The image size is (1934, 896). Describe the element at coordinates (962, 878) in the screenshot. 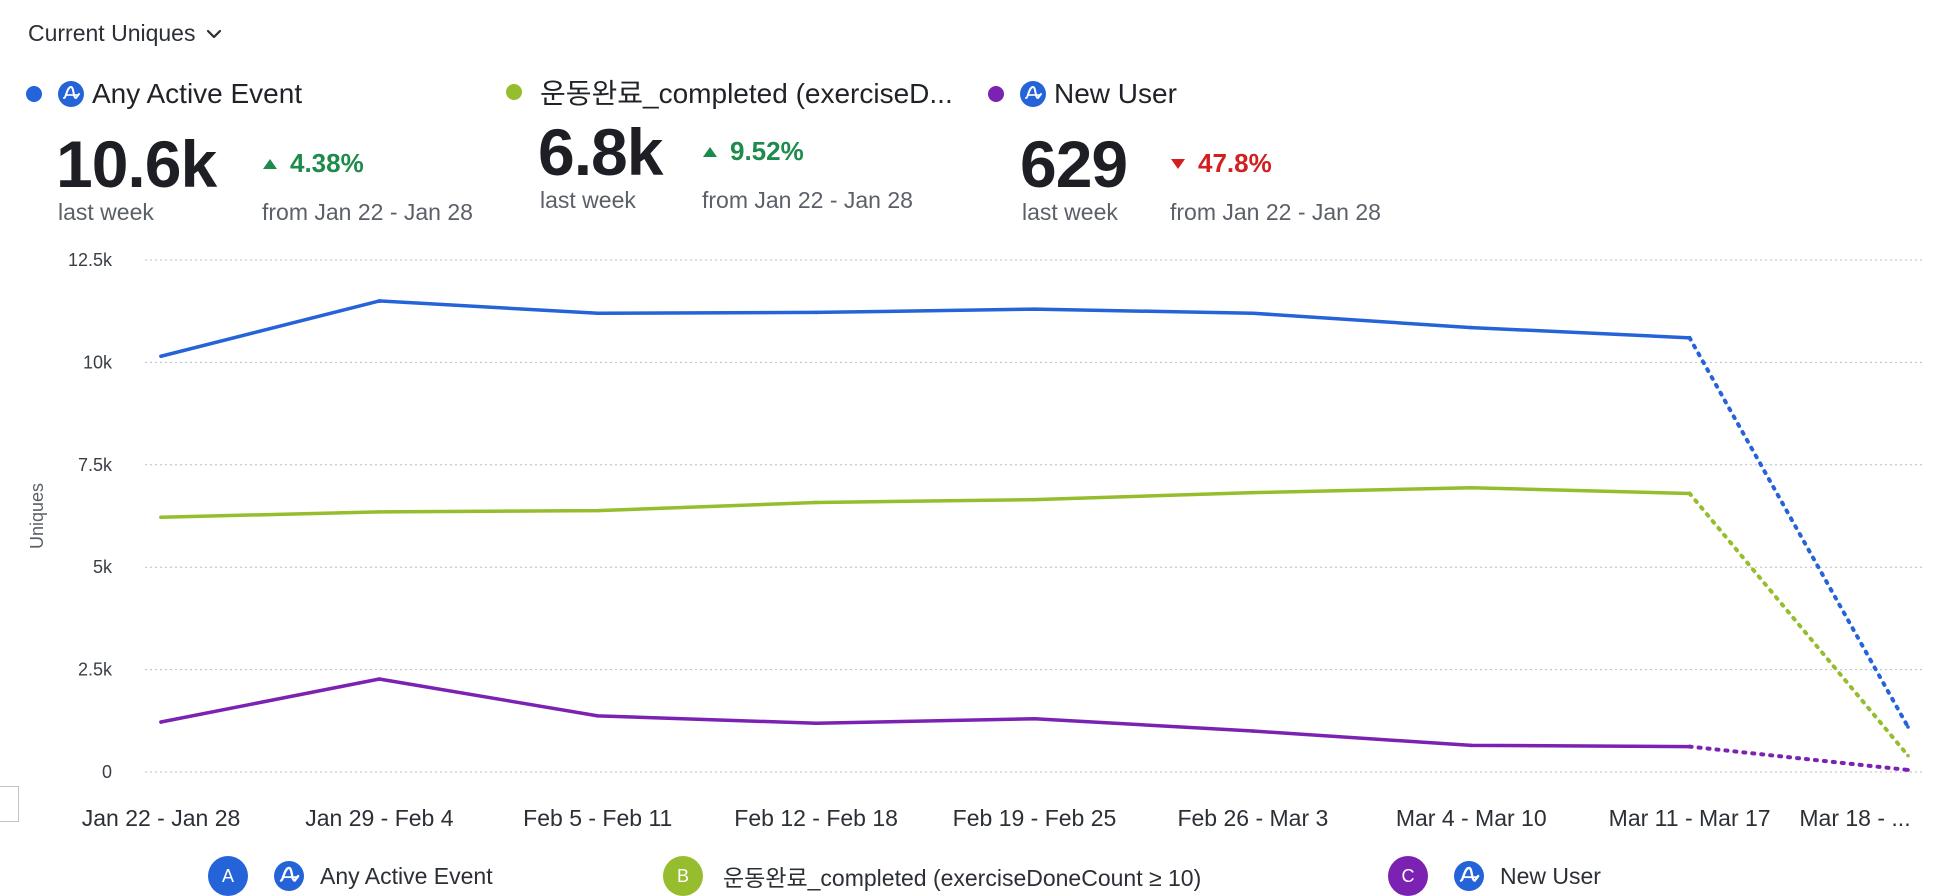

I see `legend-label: 운동완료_completed (exerciseDoneCount ≥ 10)` at that location.